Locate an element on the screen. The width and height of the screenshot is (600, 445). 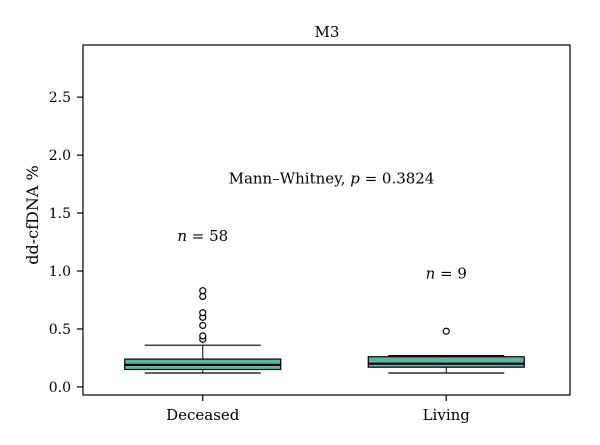
stat-label: Mann–Whitney, is located at coordinates (290, 178).